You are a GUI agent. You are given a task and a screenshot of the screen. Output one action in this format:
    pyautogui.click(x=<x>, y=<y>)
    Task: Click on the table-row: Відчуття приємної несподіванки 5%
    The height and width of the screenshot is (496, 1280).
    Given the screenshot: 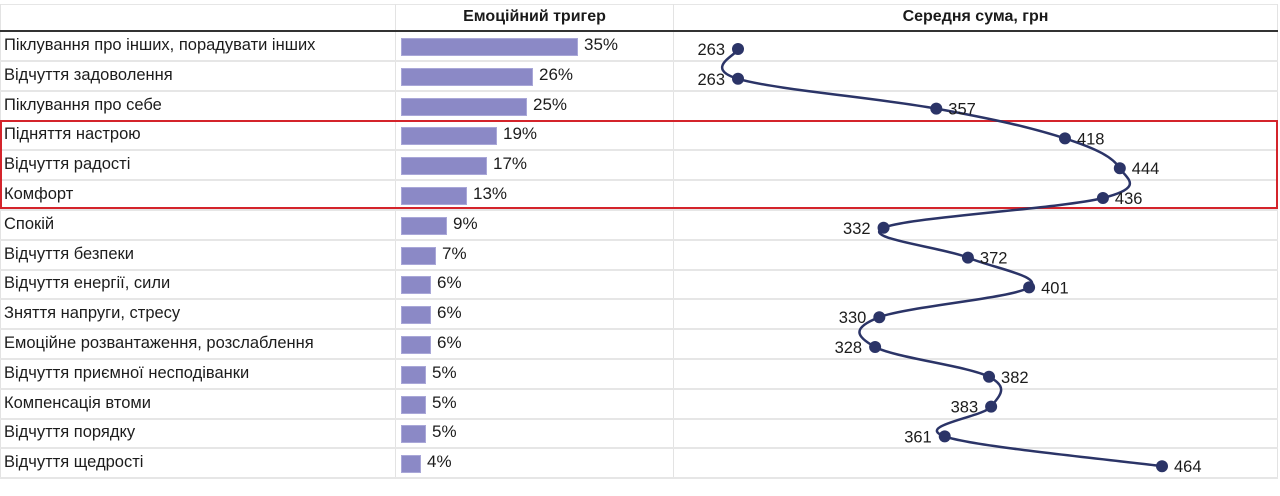 What is the action you would take?
    pyautogui.click(x=639, y=375)
    